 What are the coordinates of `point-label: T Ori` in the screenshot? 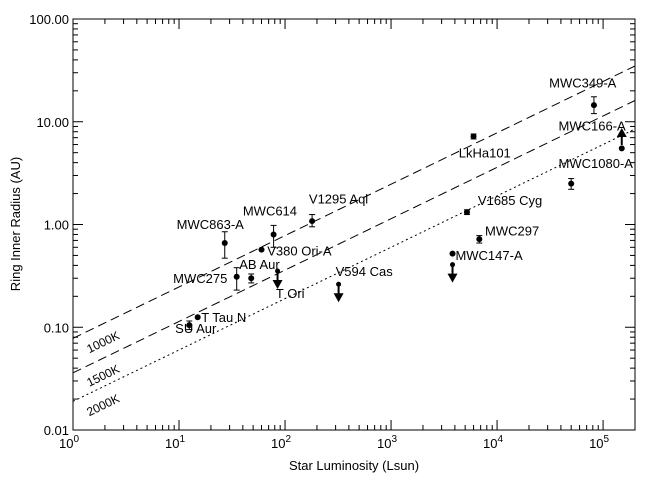 It's located at (290, 293).